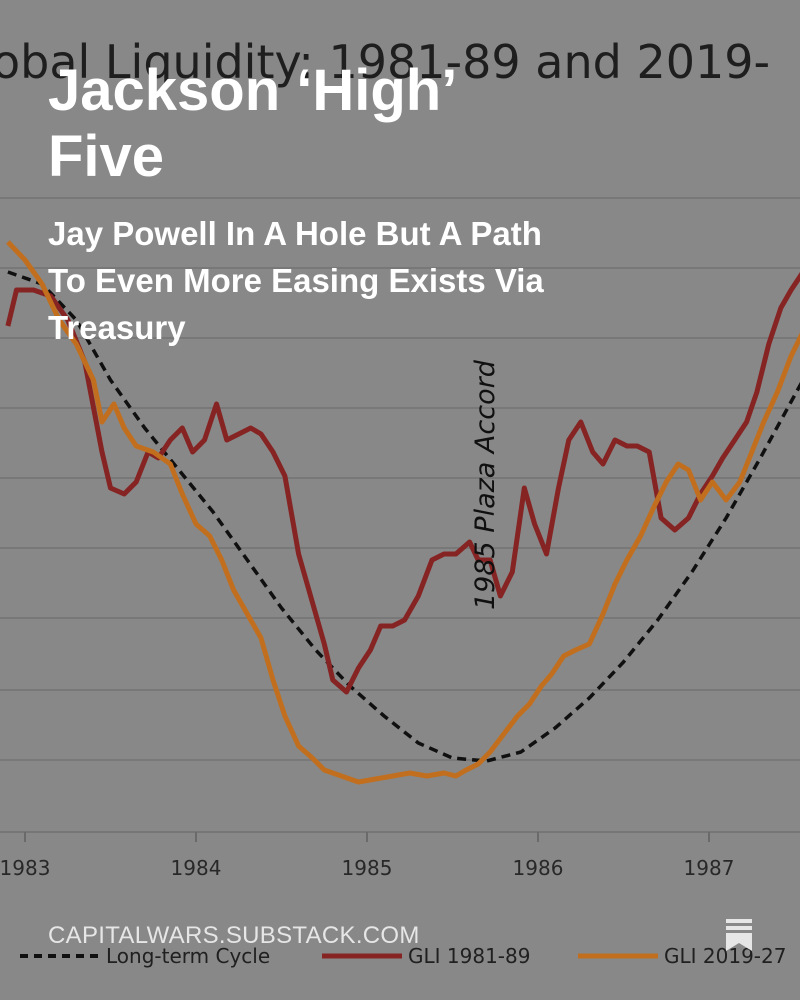  I want to click on x-tick-label: 1983, so click(25, 868).